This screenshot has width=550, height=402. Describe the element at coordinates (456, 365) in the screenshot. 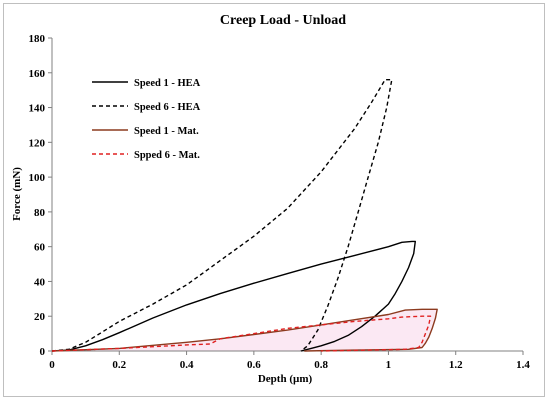

I see `x-tick-label: 1.2` at that location.